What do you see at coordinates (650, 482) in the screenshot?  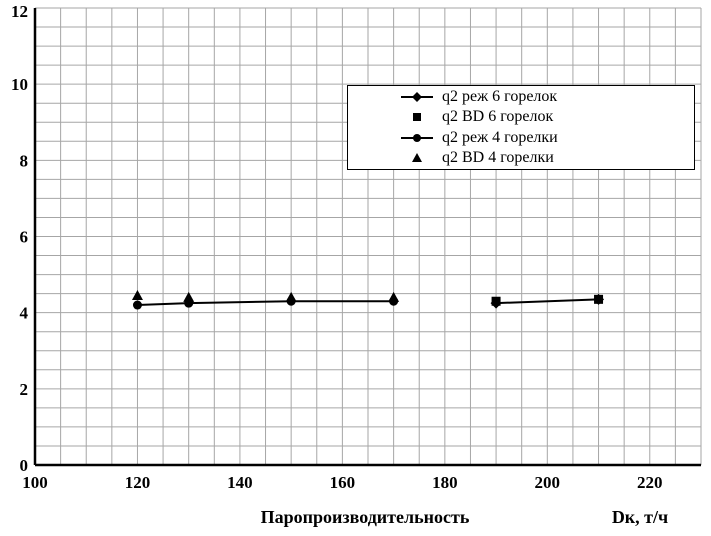 I see `x-tick-label: 220` at bounding box center [650, 482].